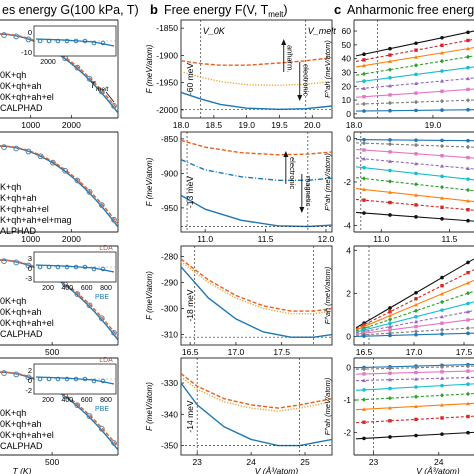 This screenshot has height=474, width=474. What do you see at coordinates (167, 83) in the screenshot?
I see `y-tick-label: -1950` at bounding box center [167, 83].